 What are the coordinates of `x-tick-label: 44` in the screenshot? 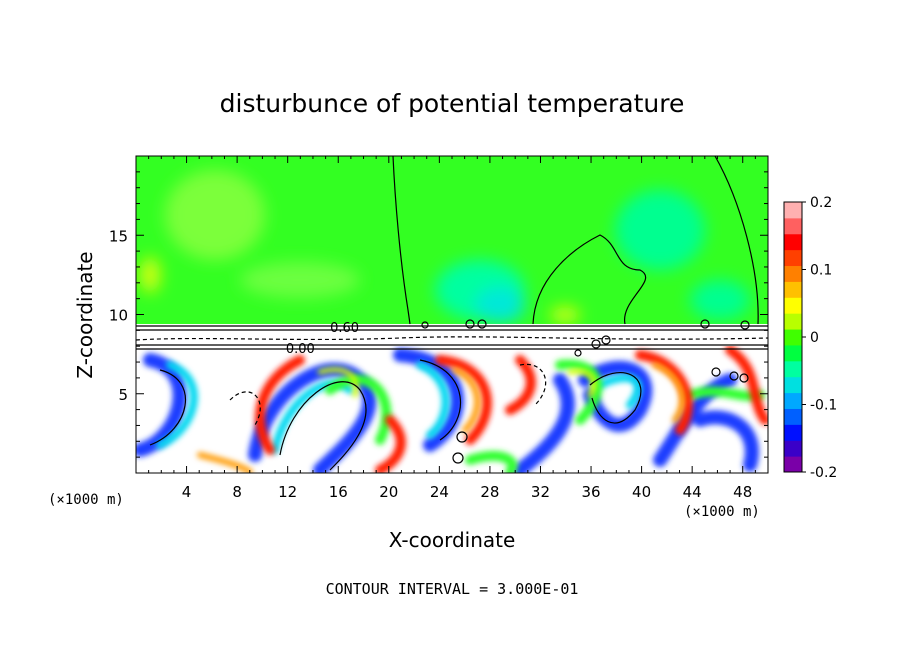 It's located at (692, 492).